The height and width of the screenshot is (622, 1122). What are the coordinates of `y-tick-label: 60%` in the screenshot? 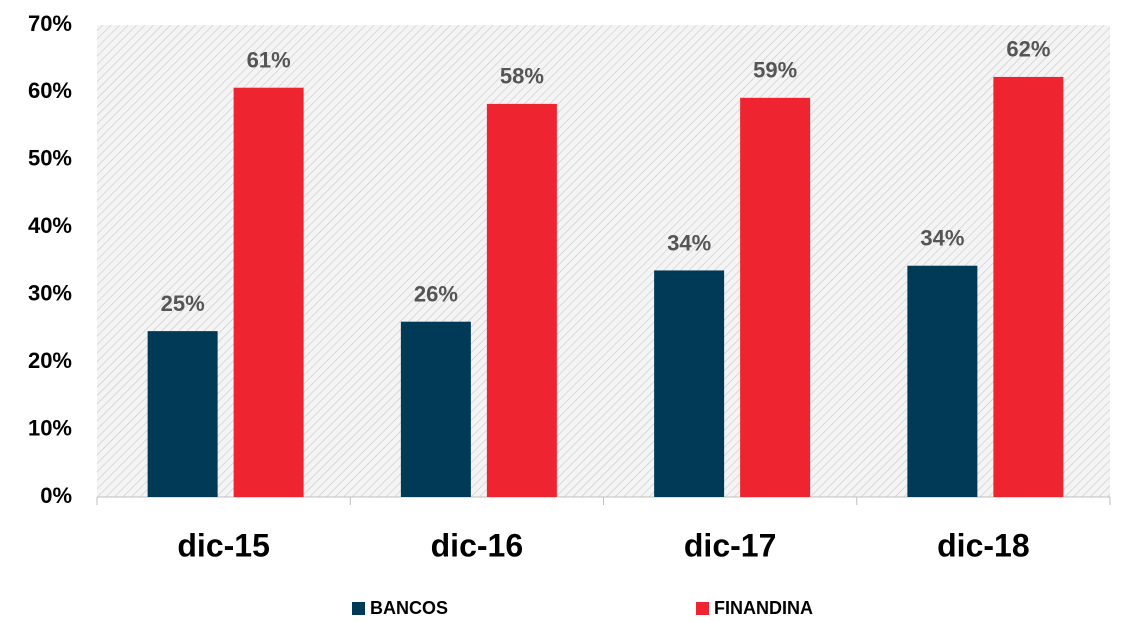 It's located at (50, 90).